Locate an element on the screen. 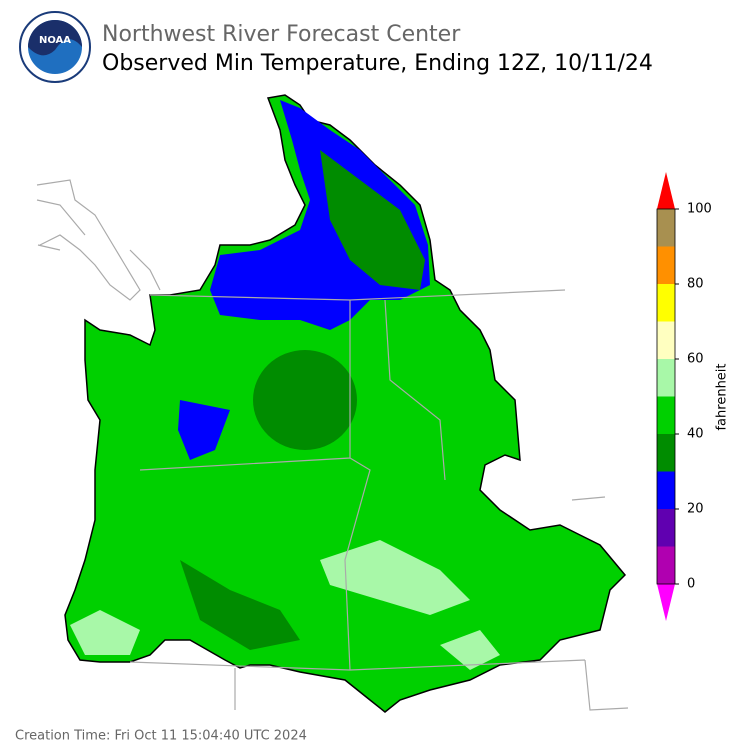  colorbar-tick-label: 20 is located at coordinates (695, 509).